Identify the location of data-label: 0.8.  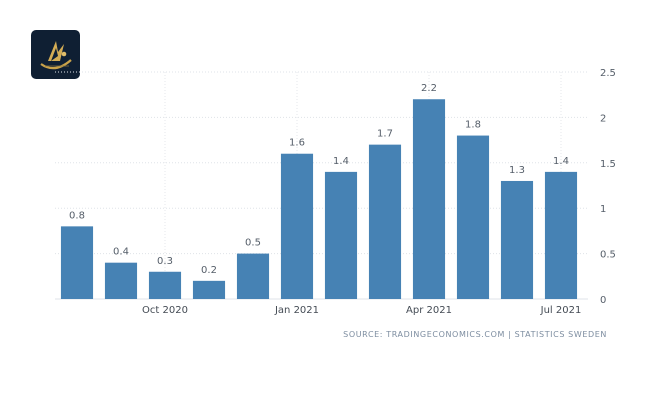
(77, 215).